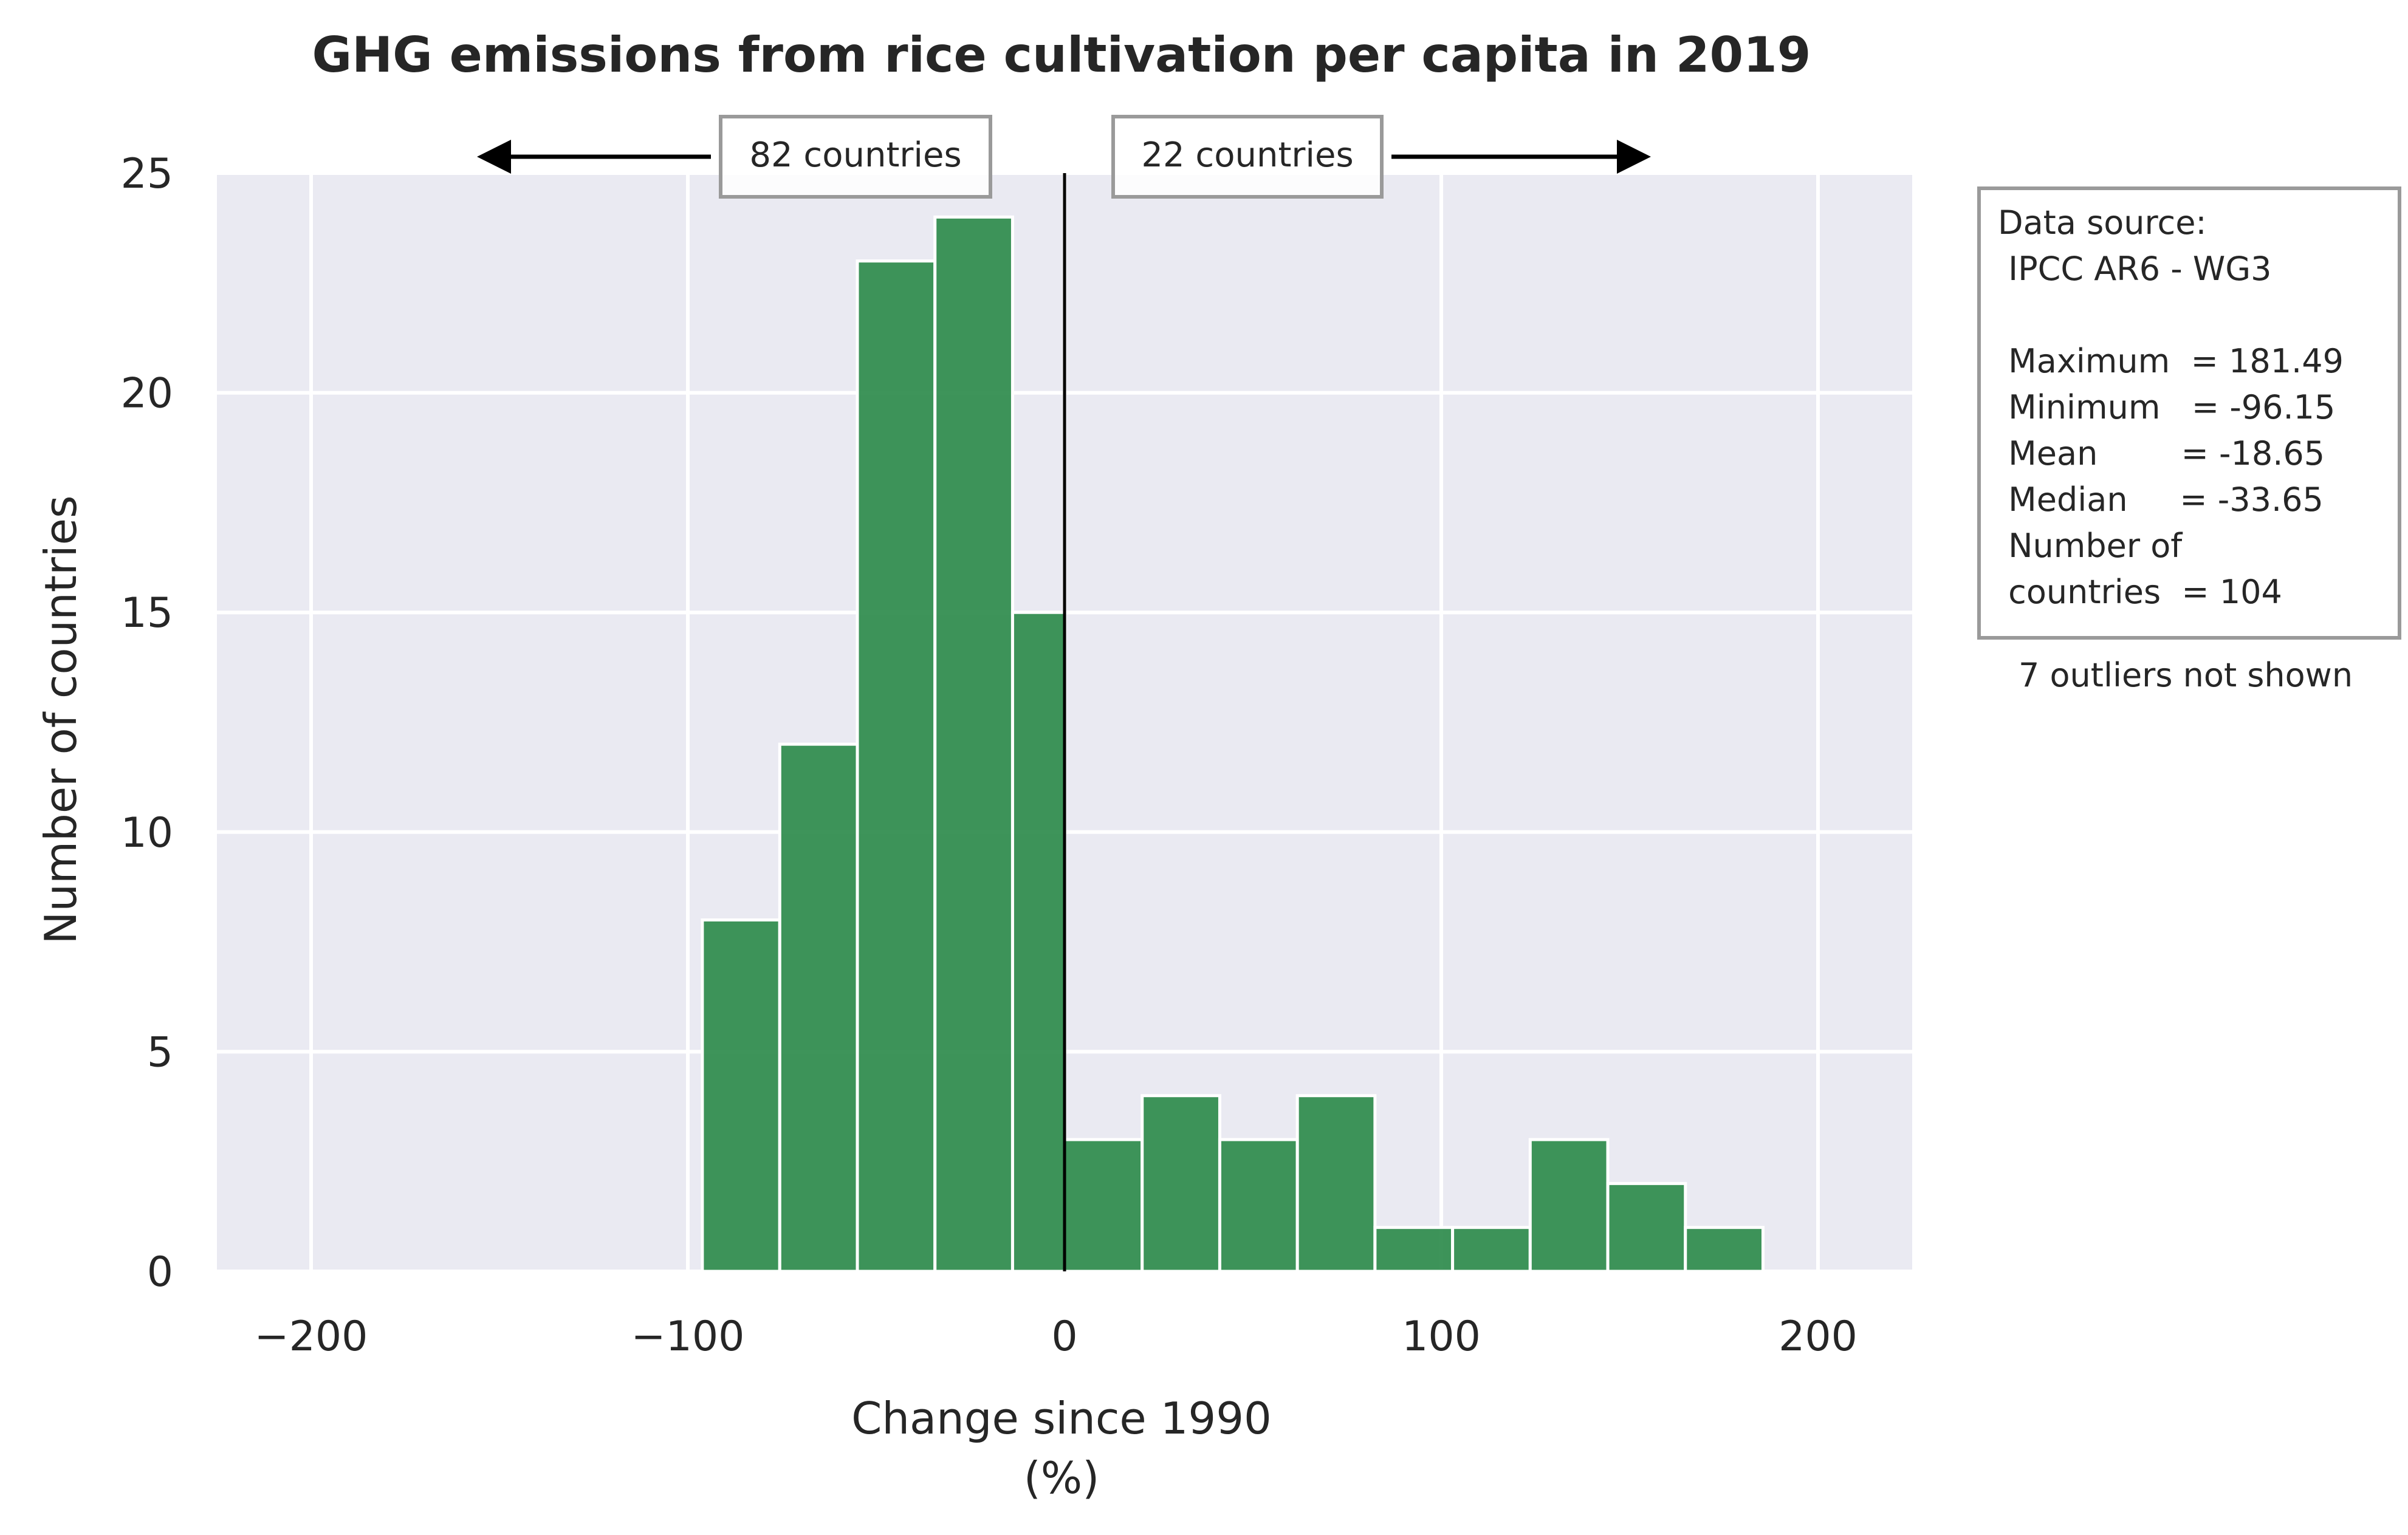  What do you see at coordinates (2186, 675) in the screenshot?
I see `outliers-note: 7 outliers not shown` at bounding box center [2186, 675].